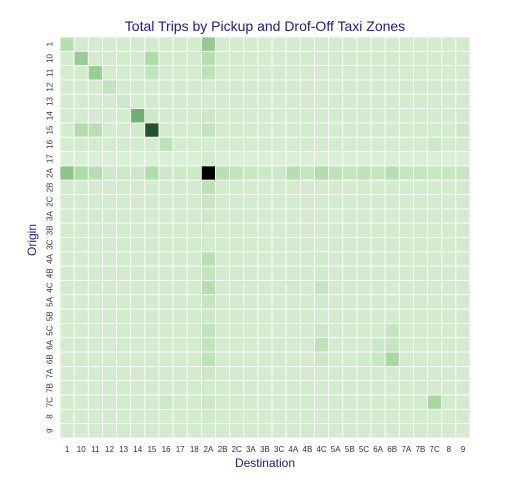  What do you see at coordinates (50, 301) in the screenshot?
I see `y-tick-label: 5A` at bounding box center [50, 301].